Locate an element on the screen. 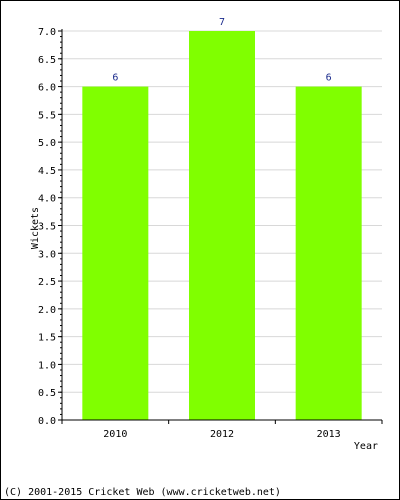  y-tick-label: 3.0 is located at coordinates (47, 254).